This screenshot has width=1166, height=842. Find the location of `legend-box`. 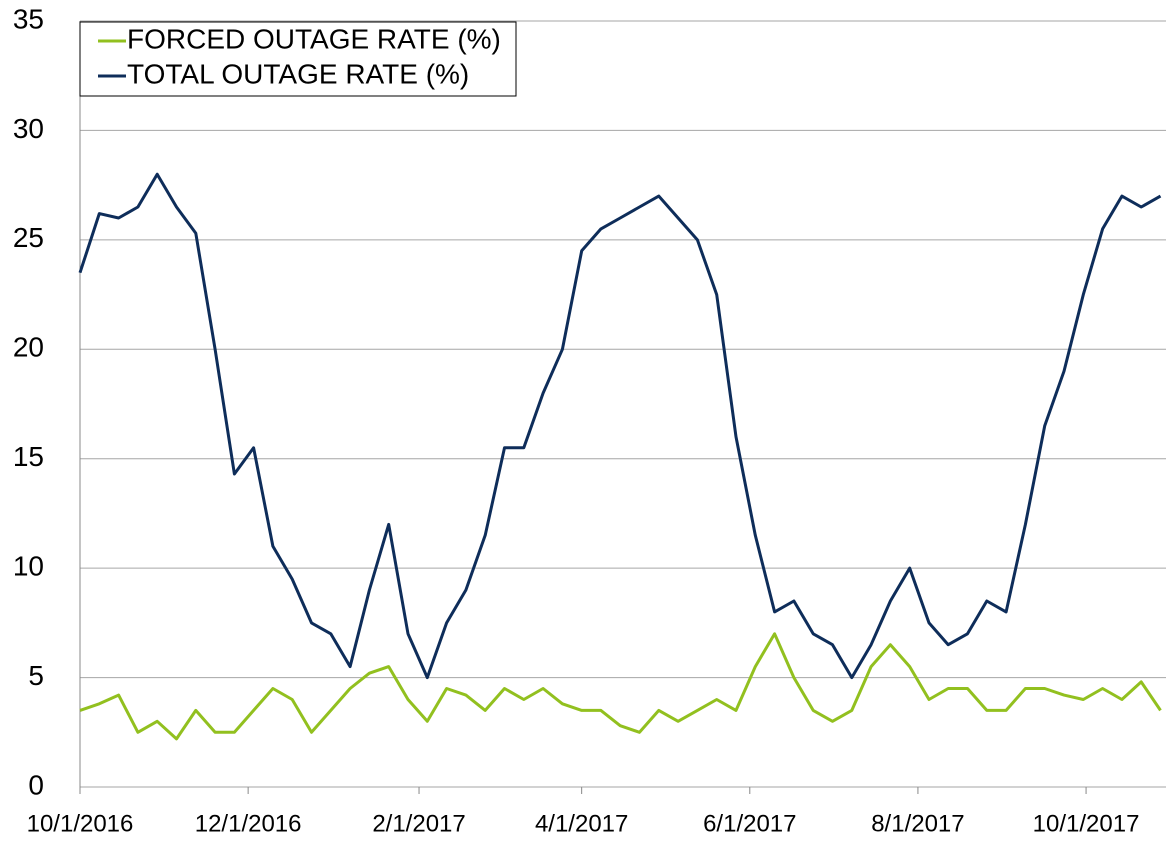

legend-box is located at coordinates (298, 59).